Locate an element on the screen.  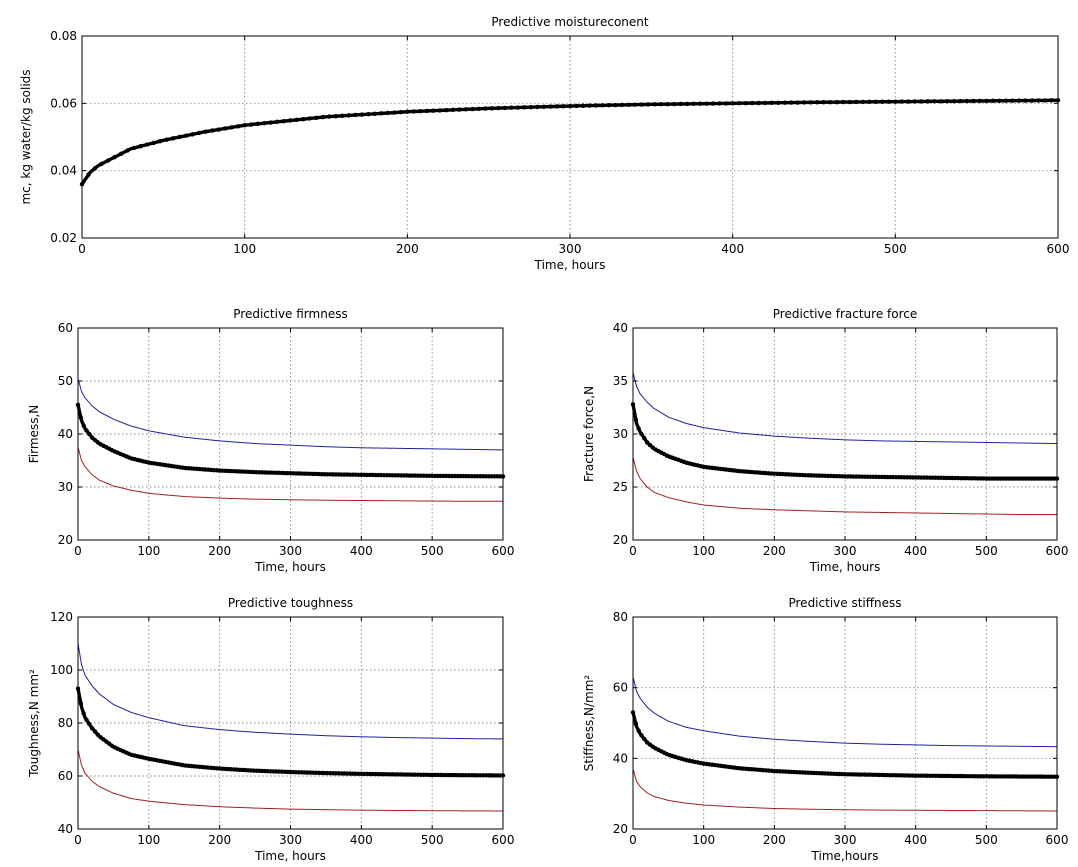
firmness-y-tick-label: 60 is located at coordinates (65, 328).